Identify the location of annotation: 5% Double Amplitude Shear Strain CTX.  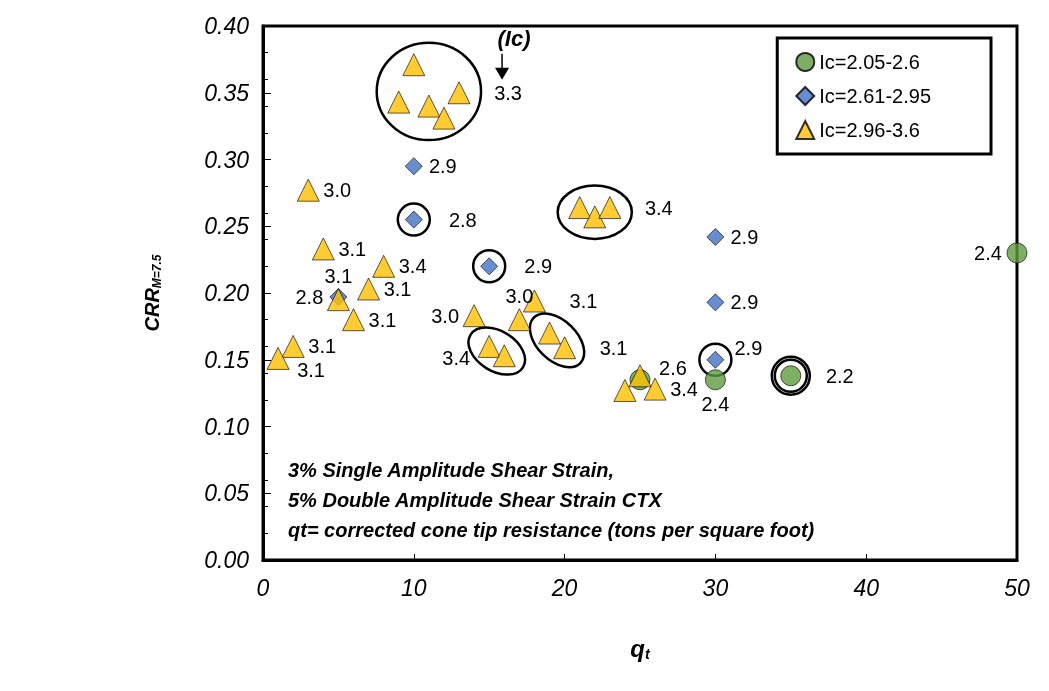
(476, 500).